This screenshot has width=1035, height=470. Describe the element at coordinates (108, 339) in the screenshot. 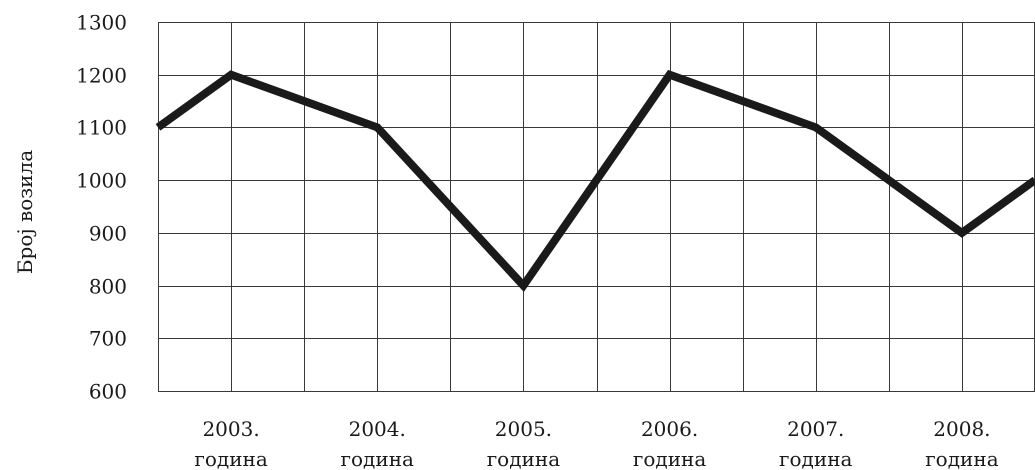

I see `y-tick-label-700: 700` at that location.